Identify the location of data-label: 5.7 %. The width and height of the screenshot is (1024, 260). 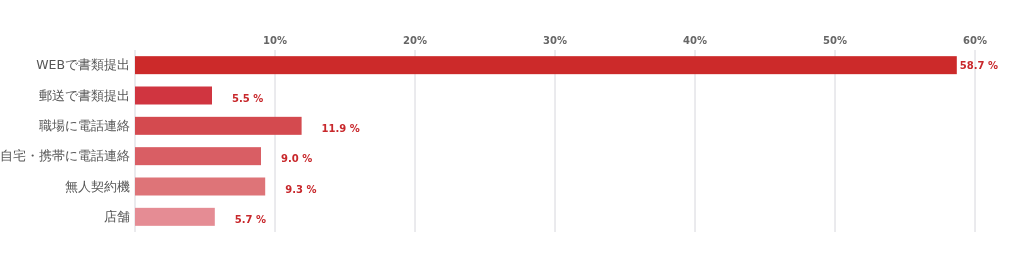
(250, 219).